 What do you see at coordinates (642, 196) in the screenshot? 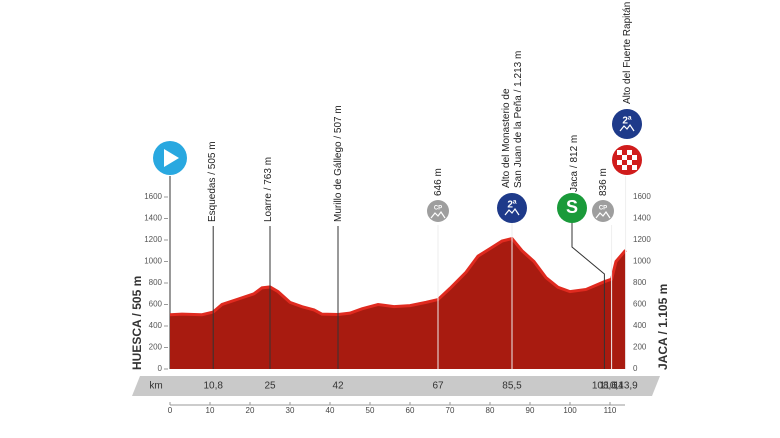
I see `y2-tick-label: 1600` at bounding box center [642, 196].